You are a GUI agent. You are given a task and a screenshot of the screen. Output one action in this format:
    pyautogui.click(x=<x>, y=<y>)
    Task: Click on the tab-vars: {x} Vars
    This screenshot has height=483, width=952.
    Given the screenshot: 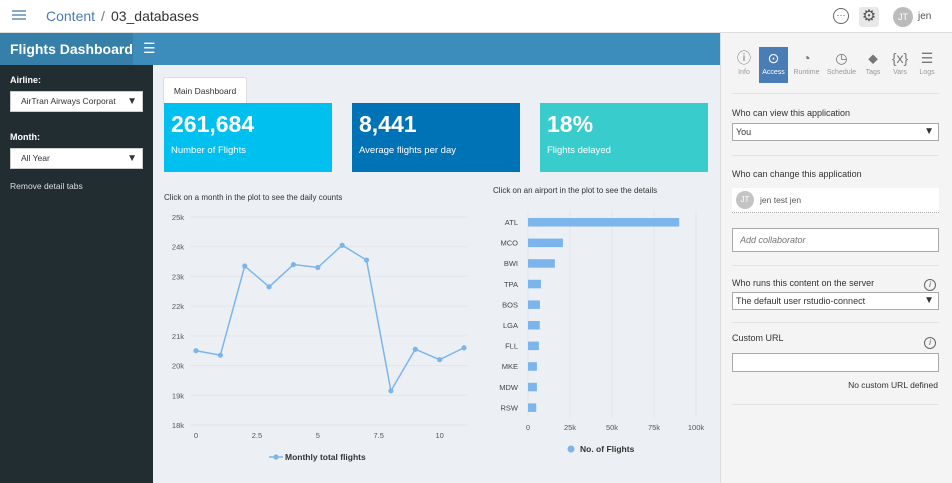 What is the action you would take?
    pyautogui.click(x=900, y=65)
    